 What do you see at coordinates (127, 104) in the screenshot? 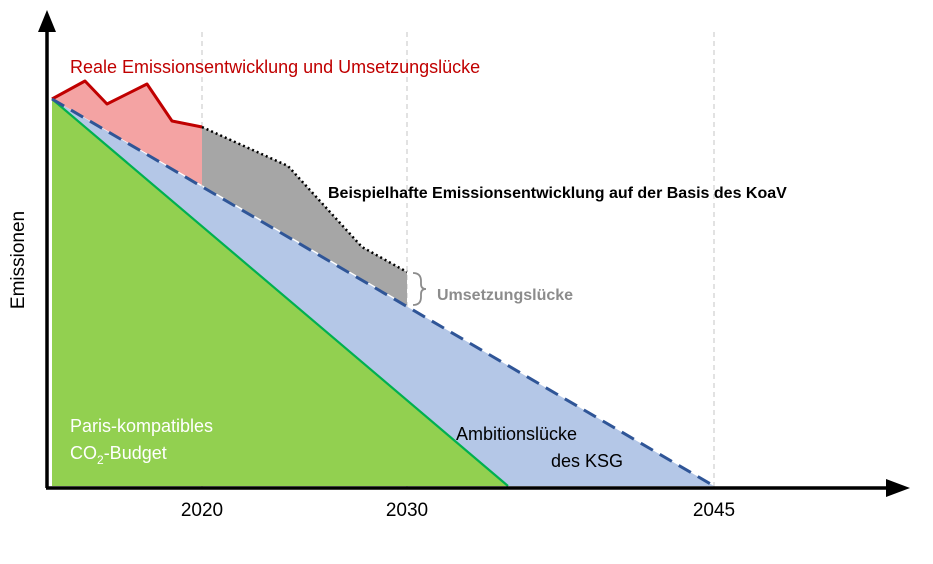
I see `real-emissions-line` at bounding box center [127, 104].